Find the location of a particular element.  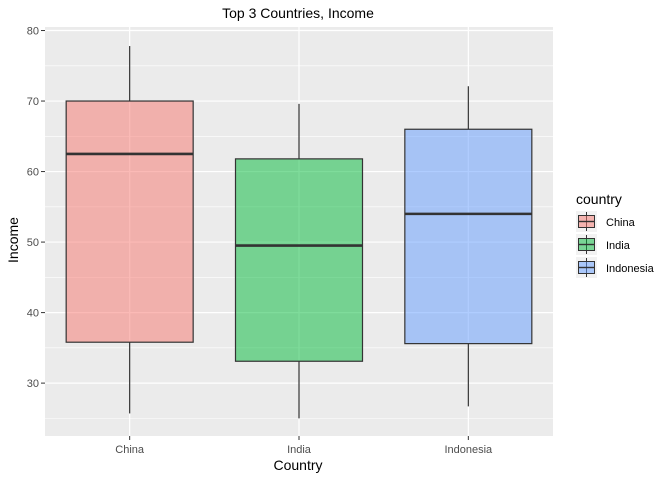

y-tick-label: 40 is located at coordinates (33, 314).